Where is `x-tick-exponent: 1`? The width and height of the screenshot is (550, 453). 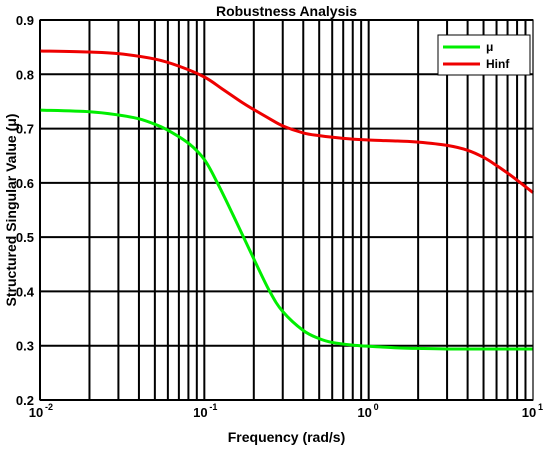
x-tick-exponent: 1 is located at coordinates (540, 407).